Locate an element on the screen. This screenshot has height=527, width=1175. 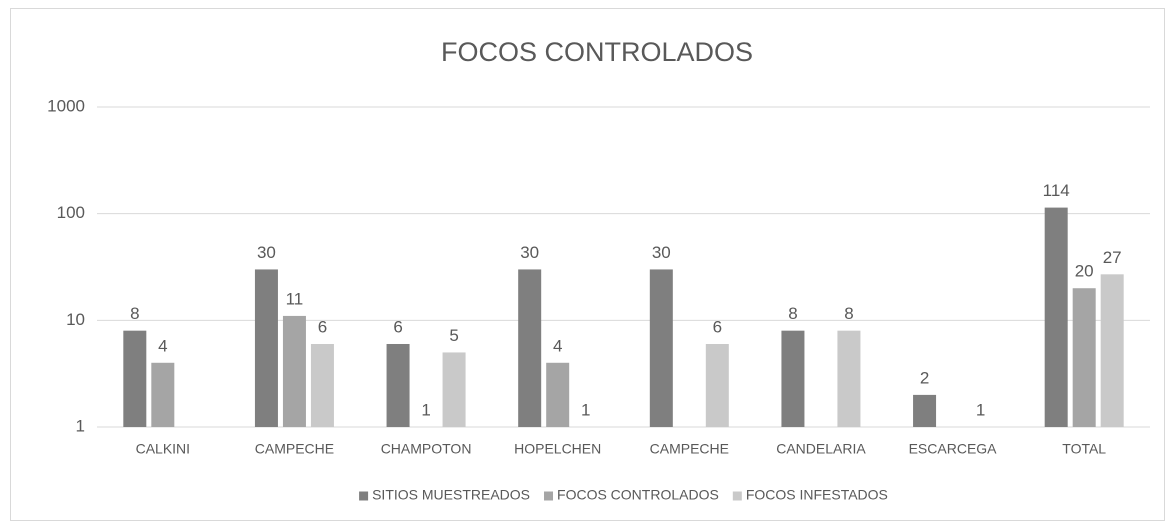
value-label: 2 is located at coordinates (924, 377).